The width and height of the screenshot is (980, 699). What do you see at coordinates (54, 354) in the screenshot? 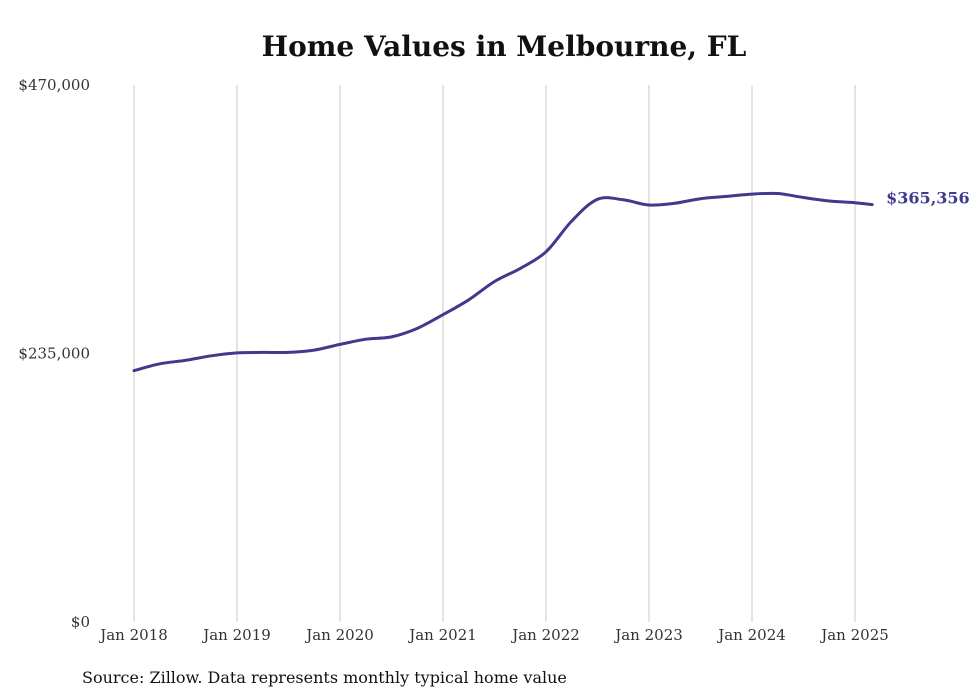
I see `y-tick-label: $235,000` at bounding box center [54, 354].